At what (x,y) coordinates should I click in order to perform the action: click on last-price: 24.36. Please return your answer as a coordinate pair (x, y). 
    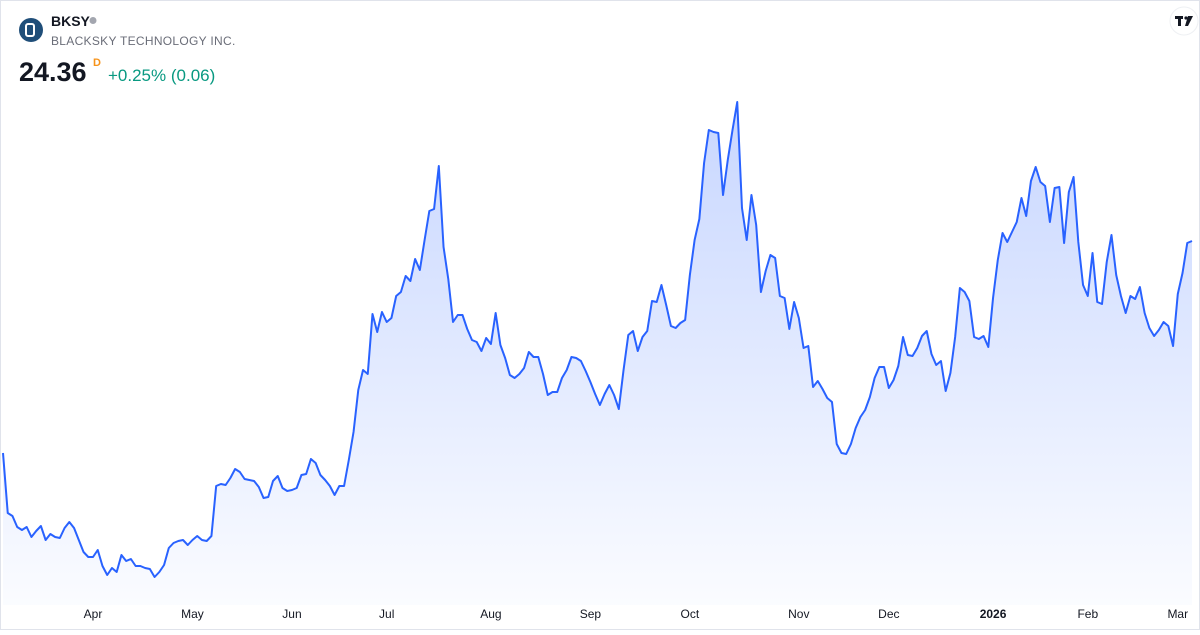
    Looking at the image, I should click on (53, 72).